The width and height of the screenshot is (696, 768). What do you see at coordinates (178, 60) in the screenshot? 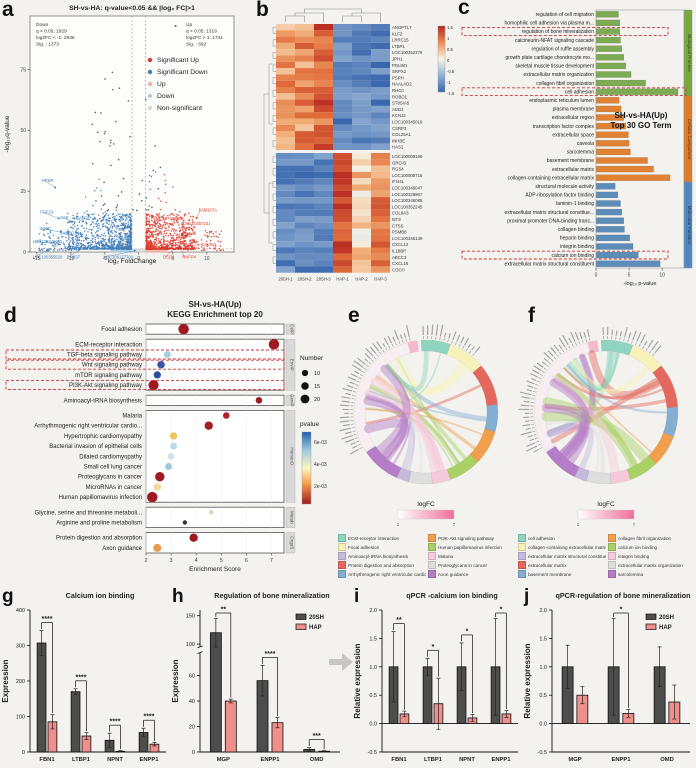
I see `svg-text: Significant Up` at bounding box center [178, 60].